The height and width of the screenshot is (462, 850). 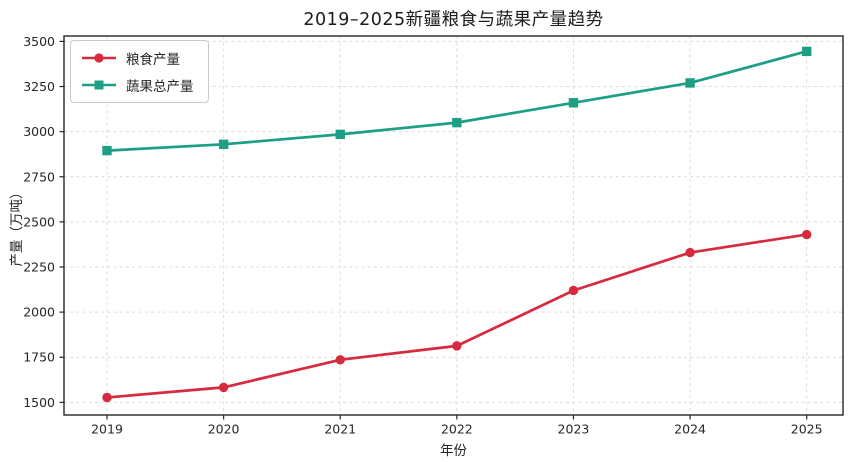 I want to click on legend: 粮食产量 蔬果总产量, so click(x=139, y=71).